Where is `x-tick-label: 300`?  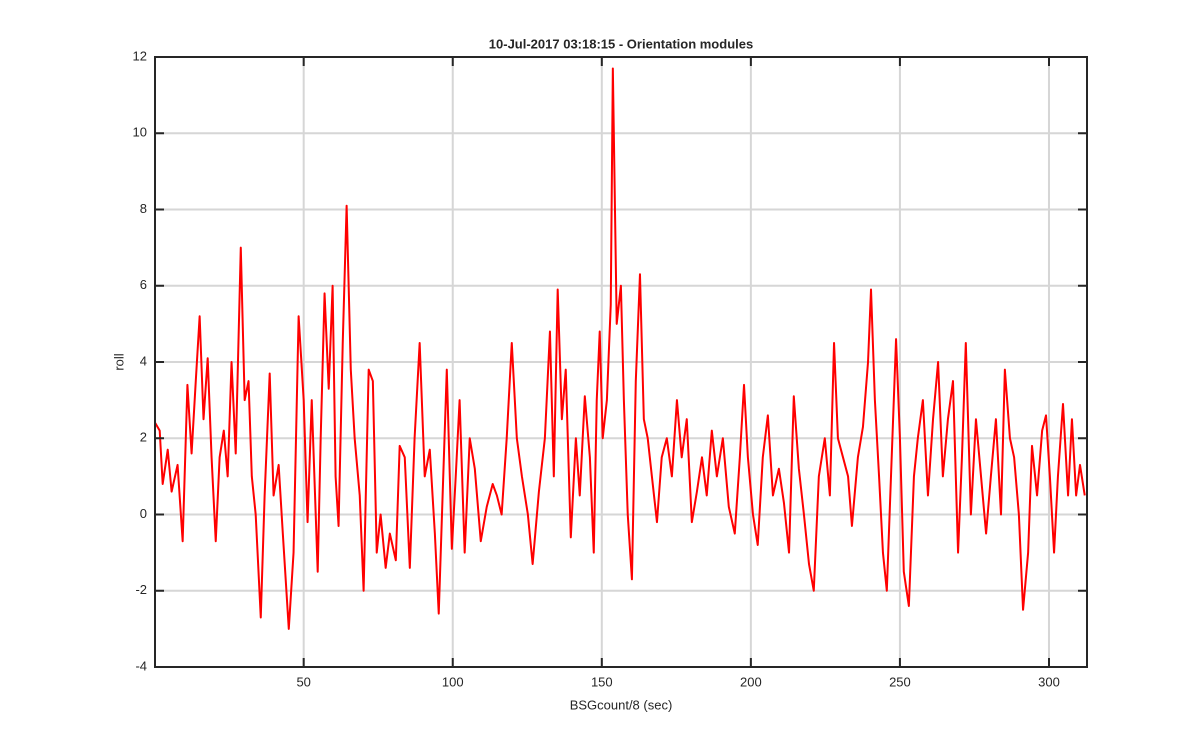 x-tick-label: 300 is located at coordinates (1049, 681).